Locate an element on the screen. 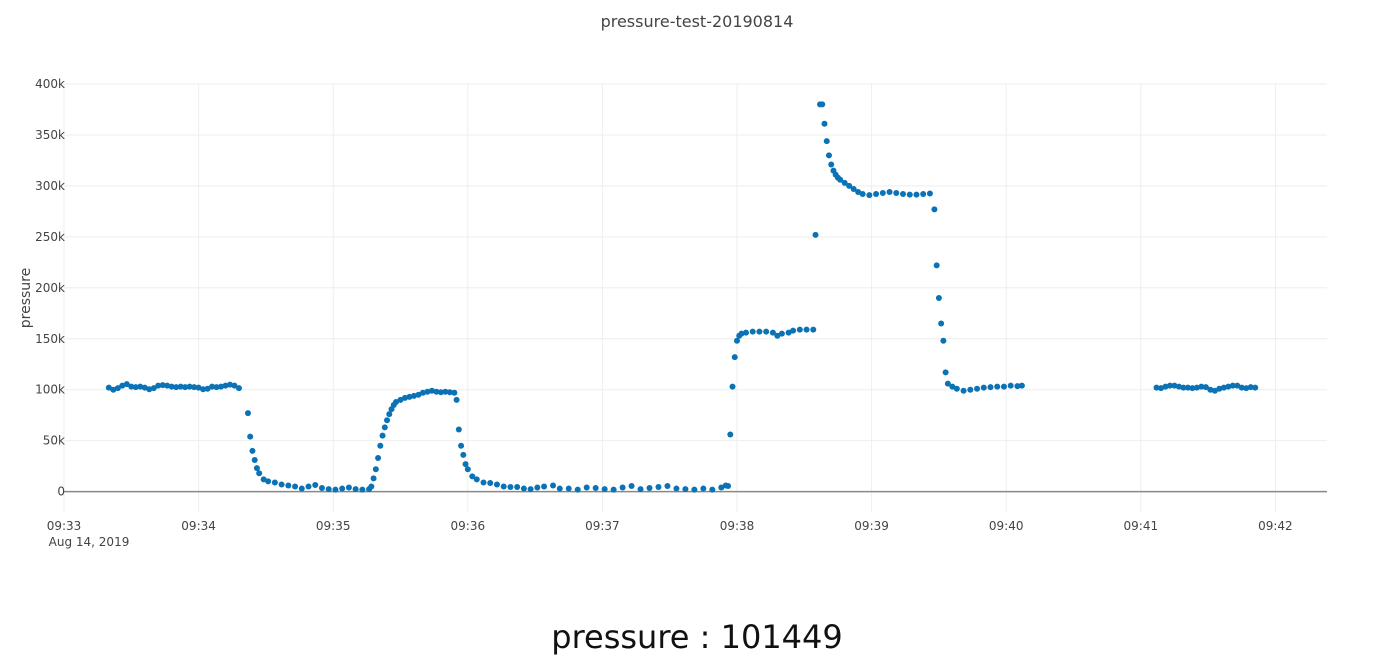  y-tick-label: 150k is located at coordinates (50, 339).